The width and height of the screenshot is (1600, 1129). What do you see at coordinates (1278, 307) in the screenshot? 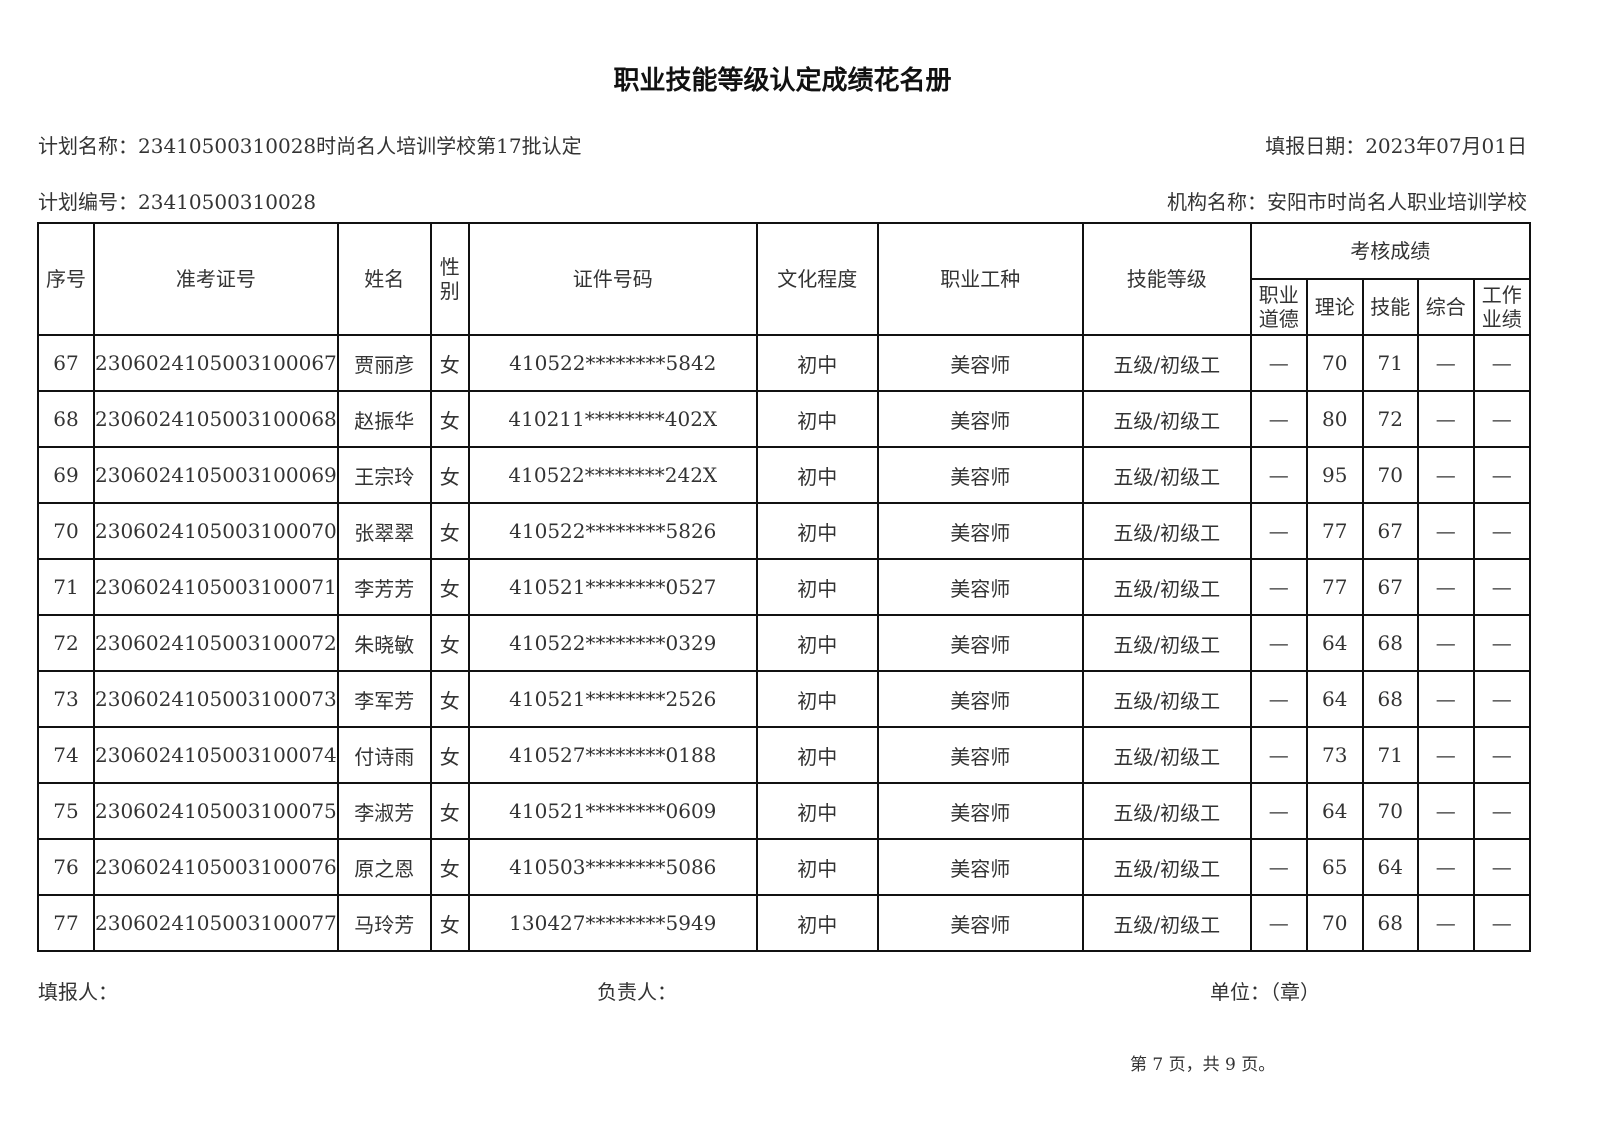
I see `header-ethics: 职业道德` at bounding box center [1278, 307].